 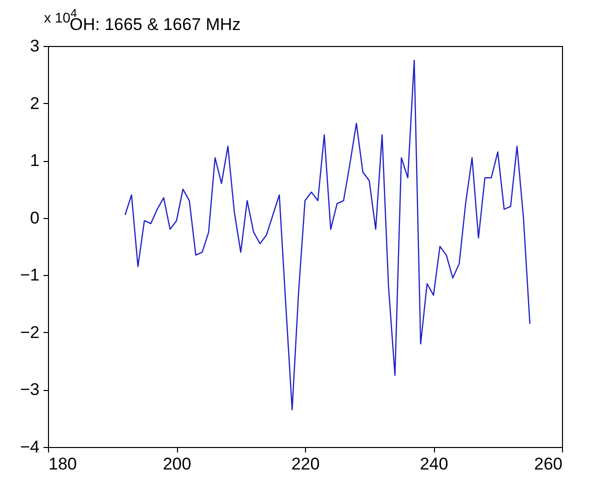 What do you see at coordinates (30, 275) in the screenshot?
I see `y-tick-label: −1` at bounding box center [30, 275].